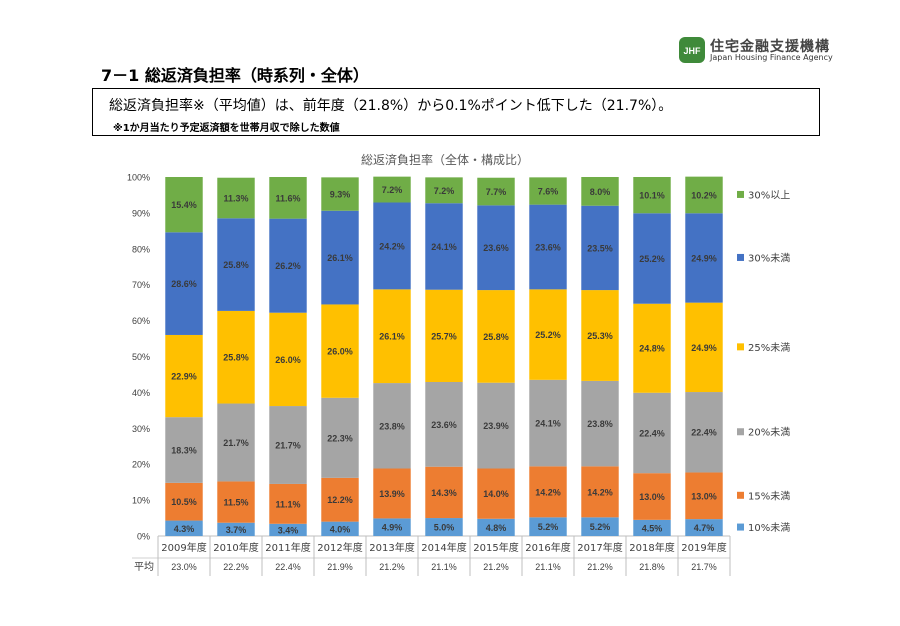 The width and height of the screenshot is (900, 626). I want to click on bar-data-label: 23.6%, so click(496, 248).